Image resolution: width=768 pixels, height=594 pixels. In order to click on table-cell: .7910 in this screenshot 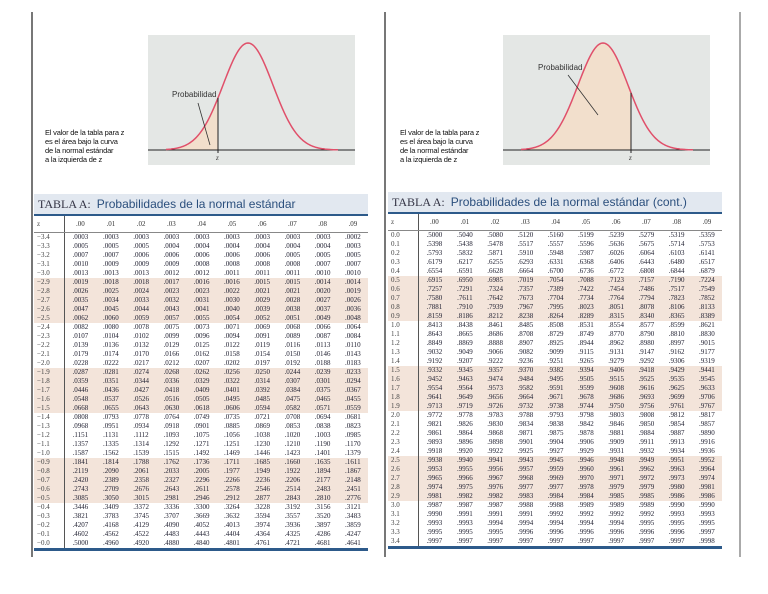, I will do `click(464, 307)`.